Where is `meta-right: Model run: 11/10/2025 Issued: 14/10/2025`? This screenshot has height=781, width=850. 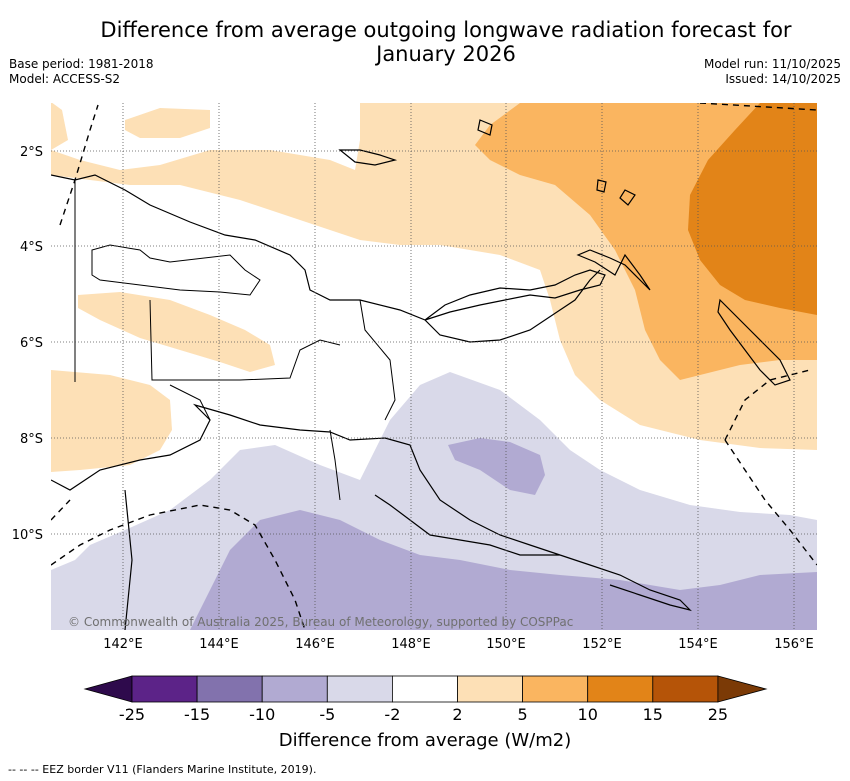 meta-right: Model run: 11/10/2025 Issued: 14/10/2025 is located at coordinates (772, 72).